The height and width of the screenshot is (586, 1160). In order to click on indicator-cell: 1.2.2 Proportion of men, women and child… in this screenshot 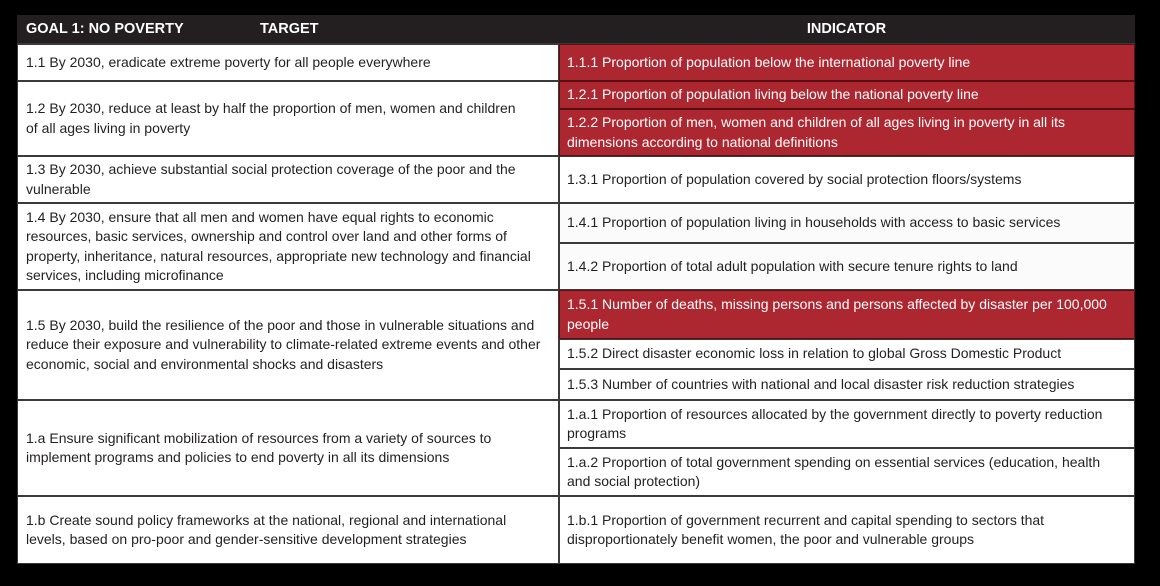, I will do `click(847, 132)`.